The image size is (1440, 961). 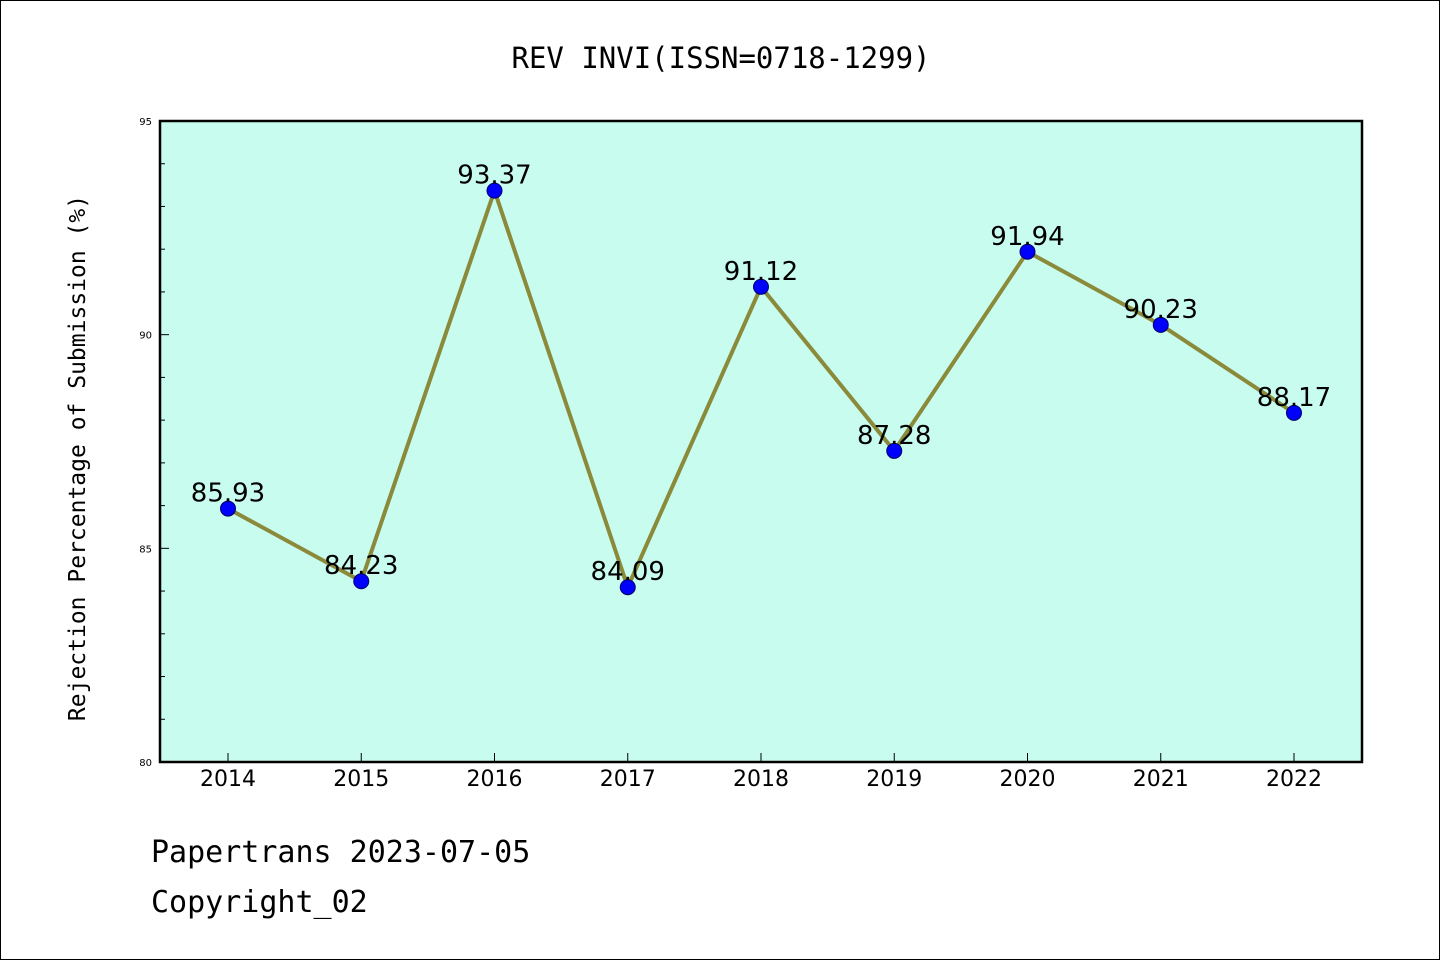 What do you see at coordinates (228, 494) in the screenshot?
I see `data-label: 85.93` at bounding box center [228, 494].